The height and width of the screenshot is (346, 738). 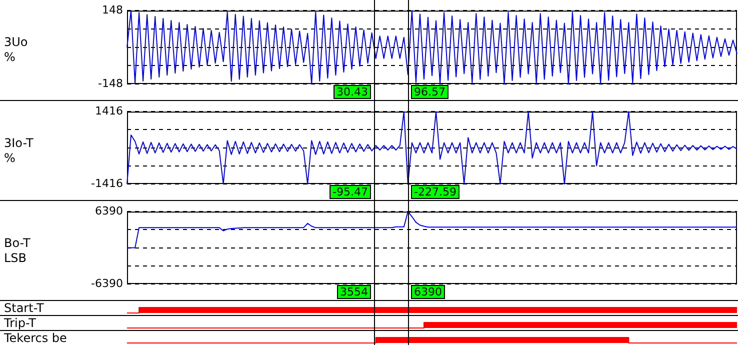 I want to click on y-tick-label: 1416, so click(x=109, y=111).